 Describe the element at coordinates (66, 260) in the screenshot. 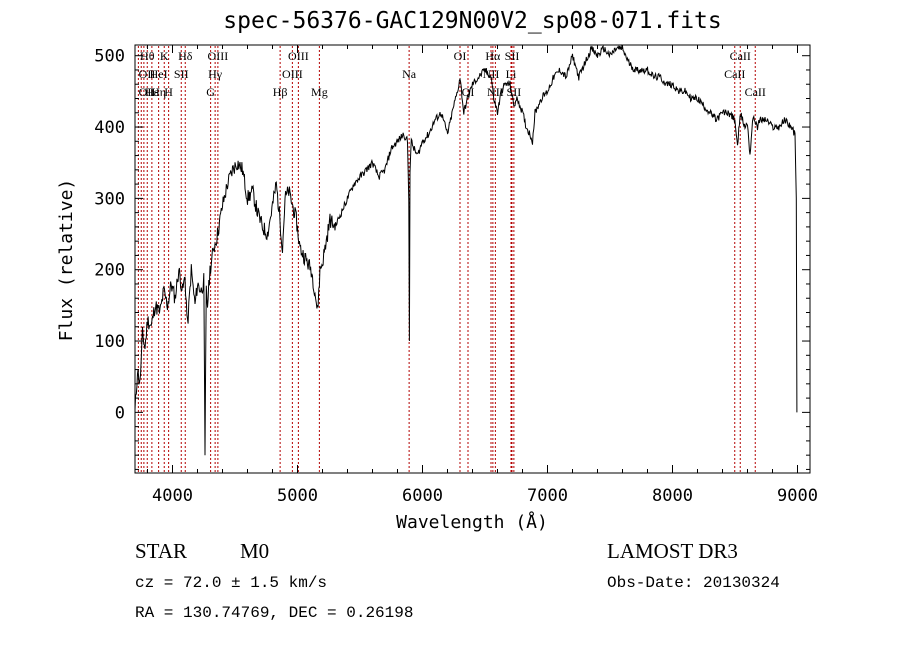

I see `y-axis-label: Flux (relative)` at that location.